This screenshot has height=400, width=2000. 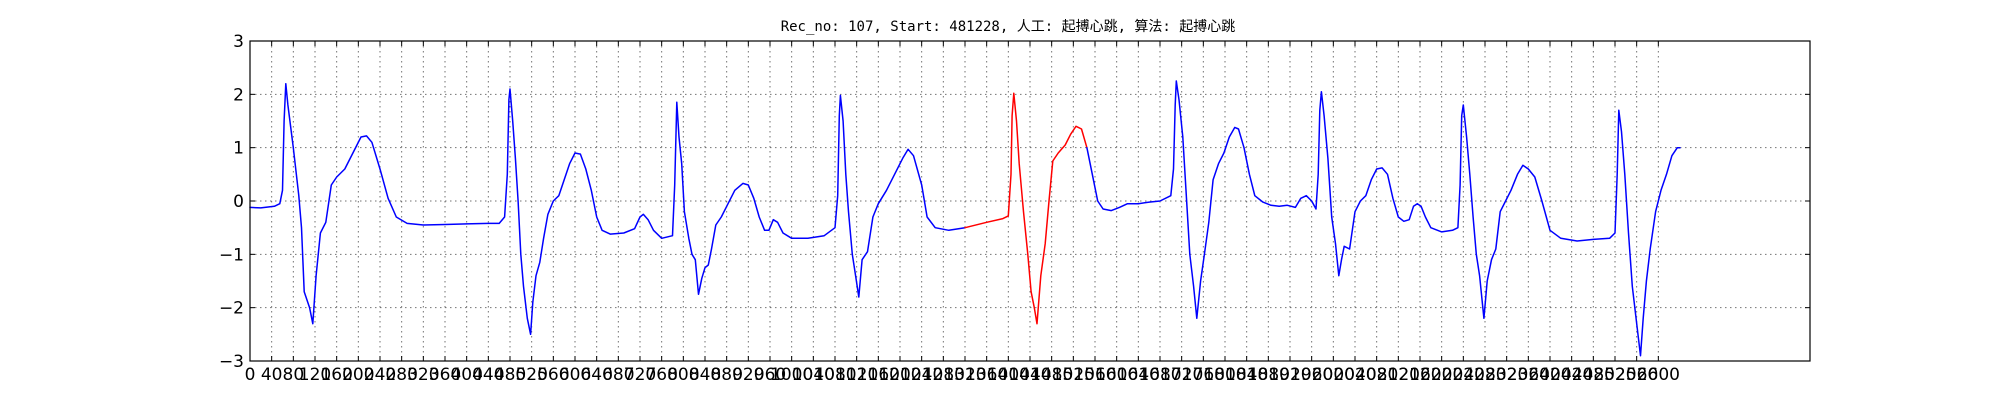 What do you see at coordinates (1311, 375) in the screenshot?
I see `x-tick-label: 1960` at bounding box center [1311, 375].